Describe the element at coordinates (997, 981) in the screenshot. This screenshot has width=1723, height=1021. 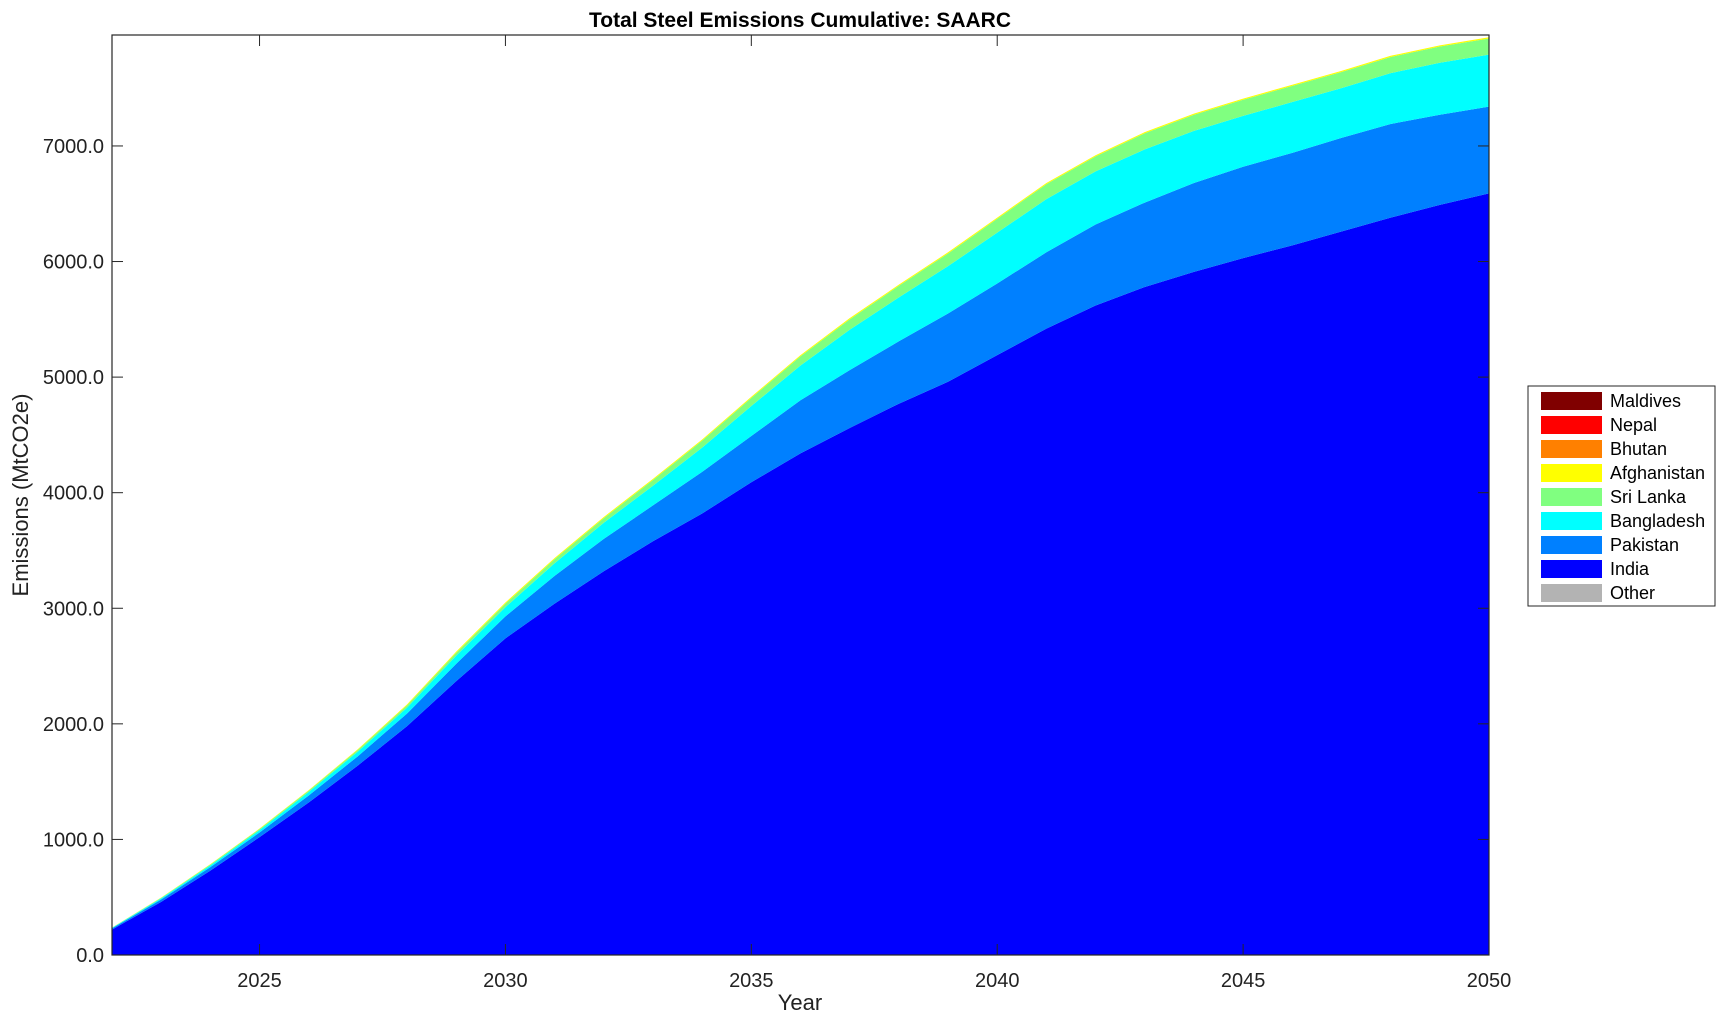
I see `x-tick-label: 2040` at that location.